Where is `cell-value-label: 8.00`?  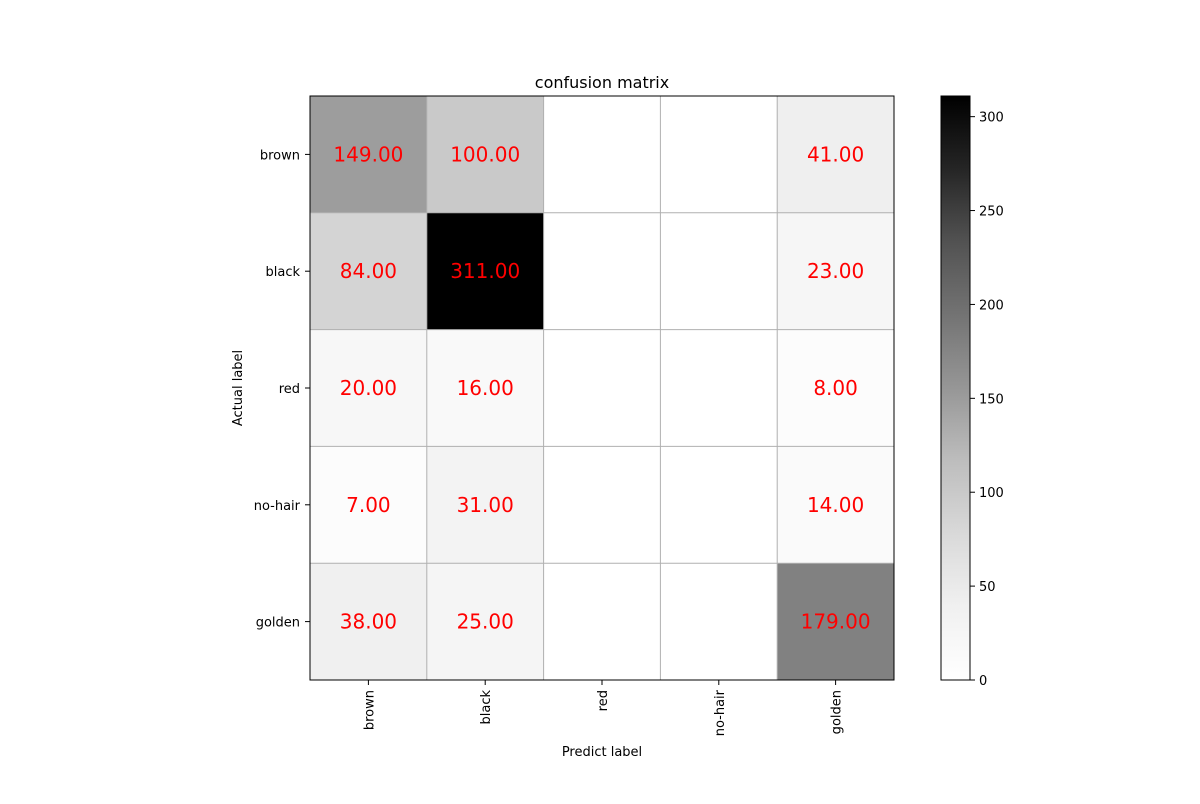
cell-value-label: 8.00 is located at coordinates (835, 388).